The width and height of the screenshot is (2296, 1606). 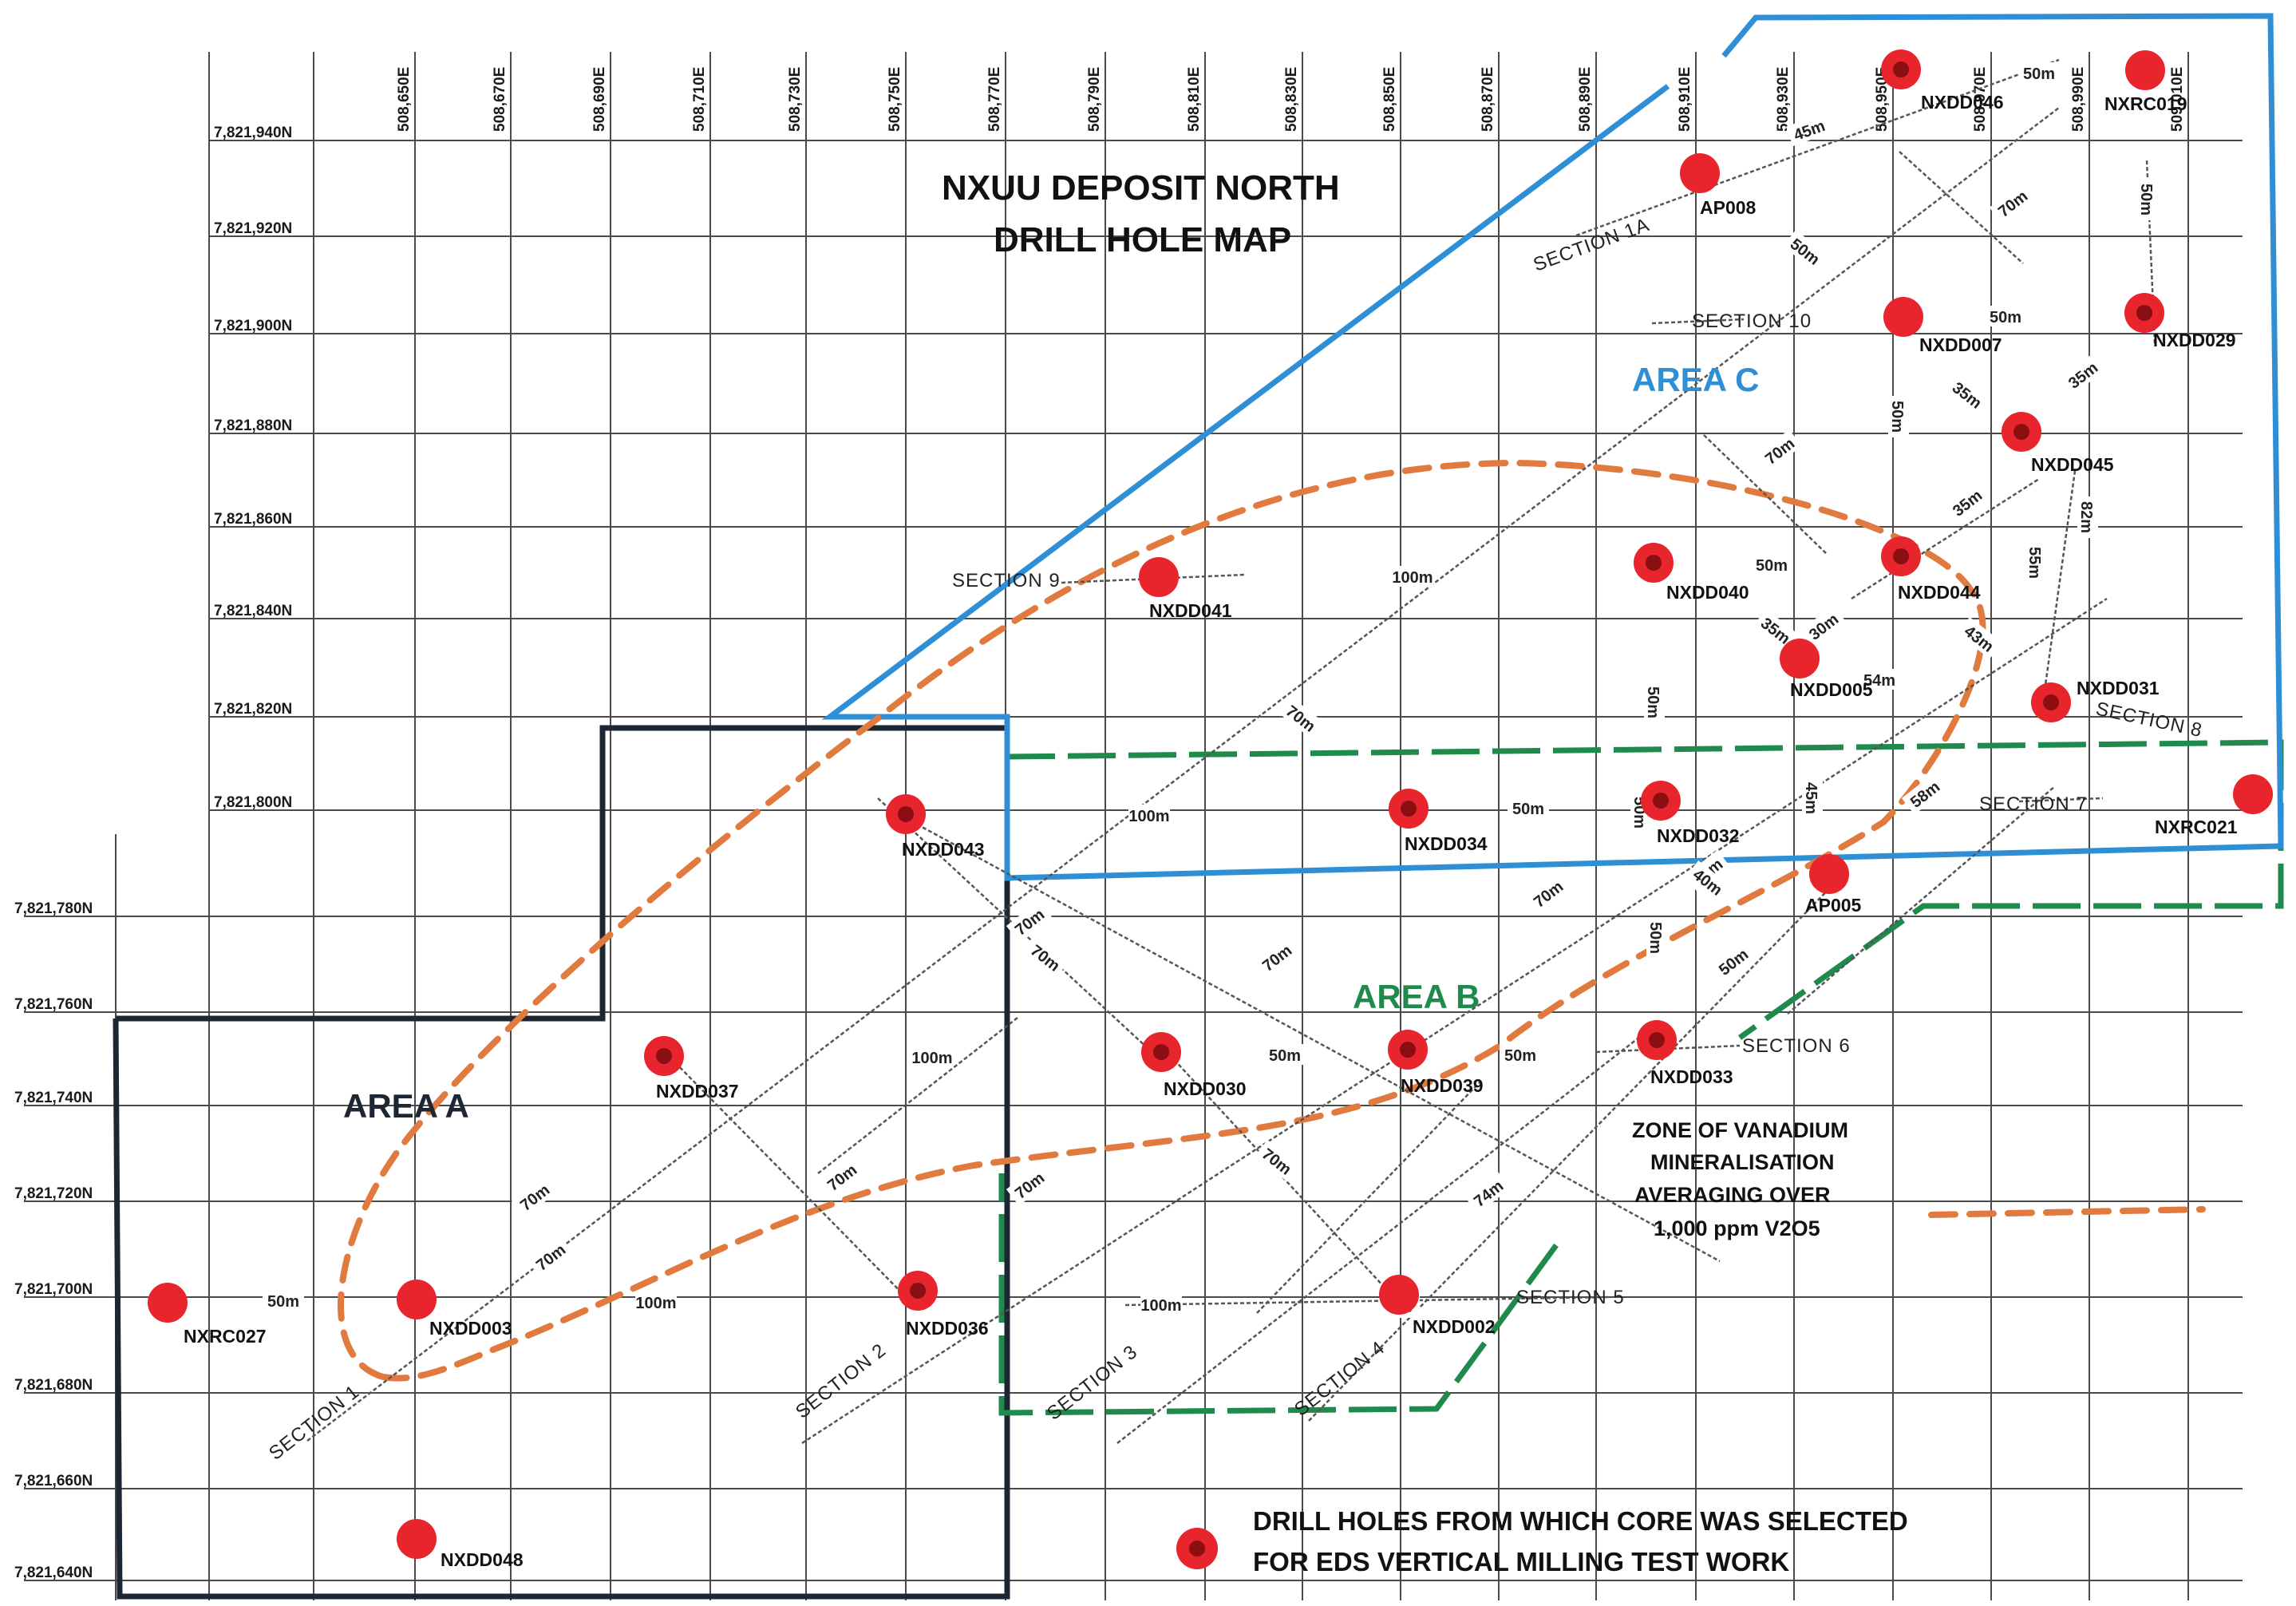 What do you see at coordinates (1438, 821) in the screenshot?
I see `drill-hole: NXDD034` at bounding box center [1438, 821].